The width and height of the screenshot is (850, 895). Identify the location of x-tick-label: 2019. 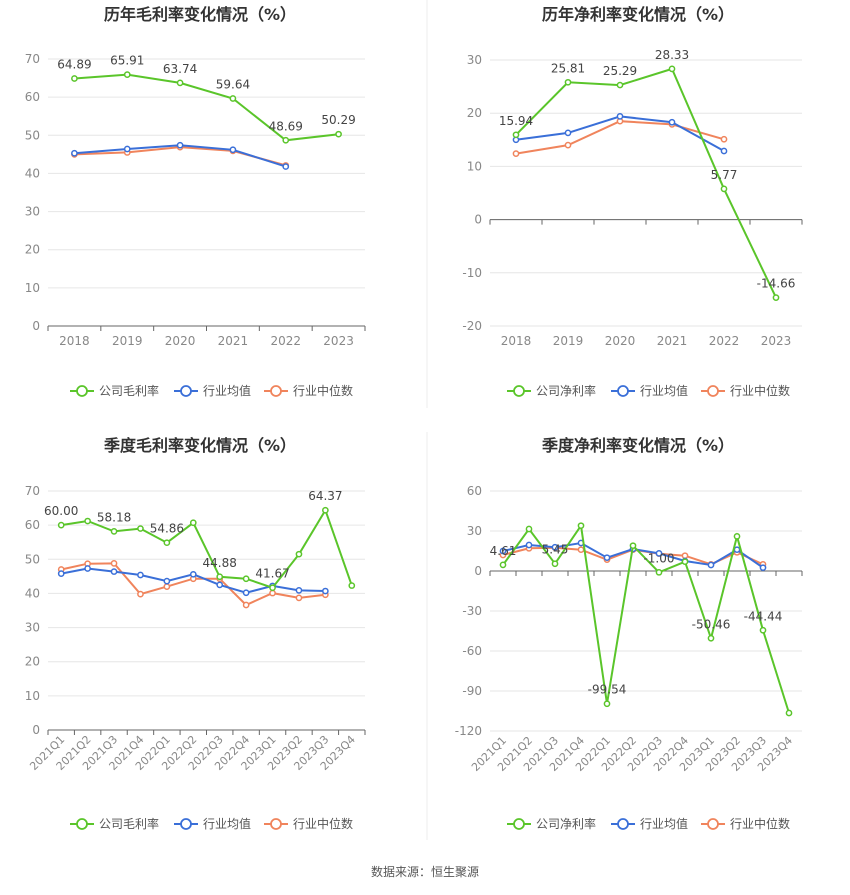
(568, 341).